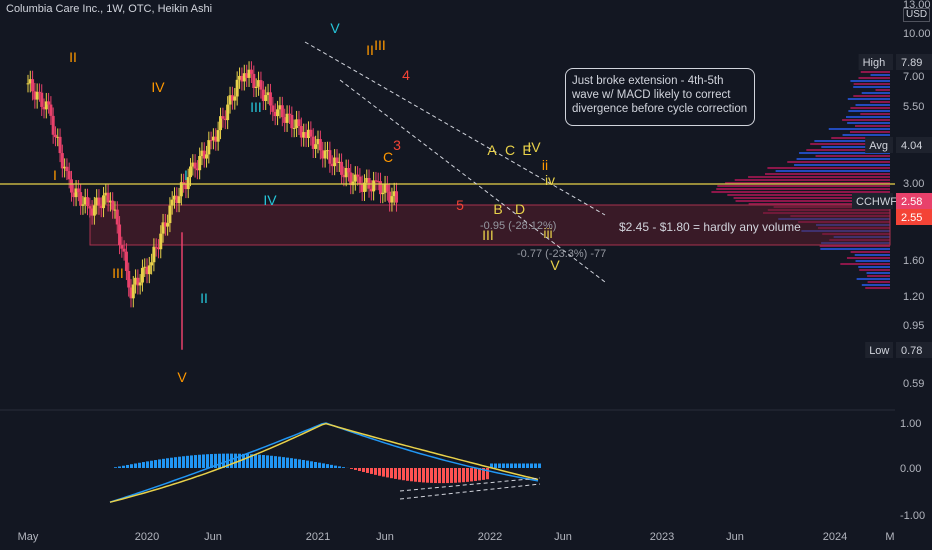  Describe the element at coordinates (318, 537) in the screenshot. I see `time-tick-label: 2021` at that location.